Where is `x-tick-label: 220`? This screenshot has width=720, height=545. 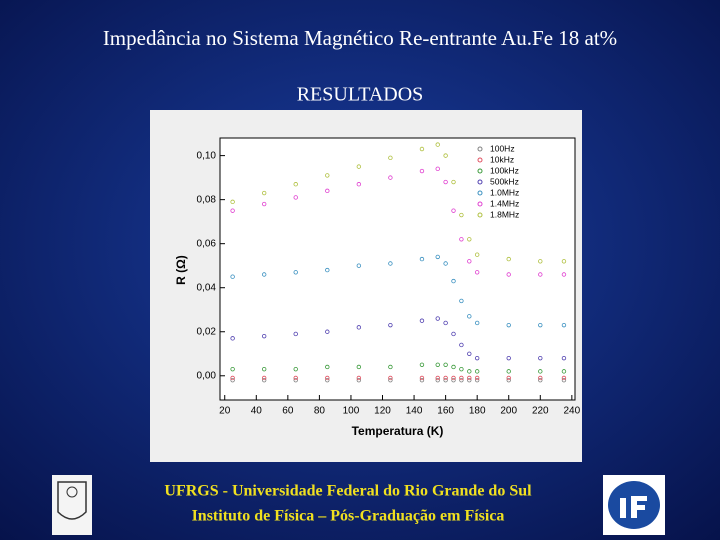
x-tick-label: 220 is located at coordinates (540, 411).